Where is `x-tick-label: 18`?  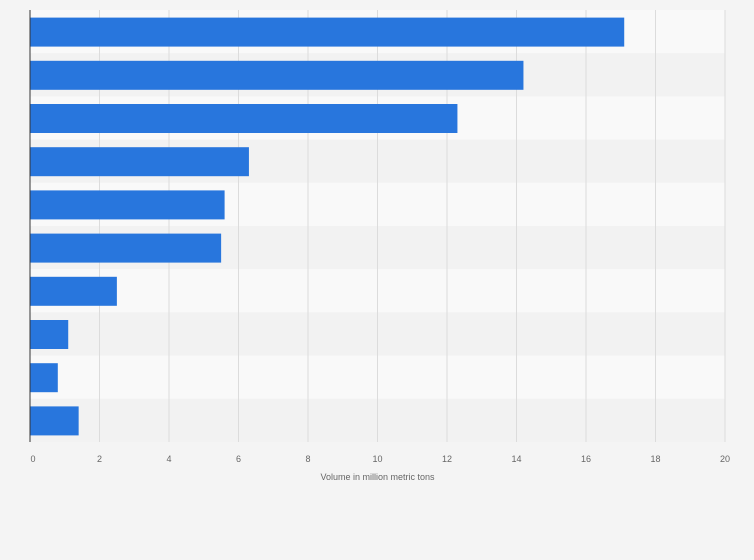 x-tick-label: 18 is located at coordinates (655, 459).